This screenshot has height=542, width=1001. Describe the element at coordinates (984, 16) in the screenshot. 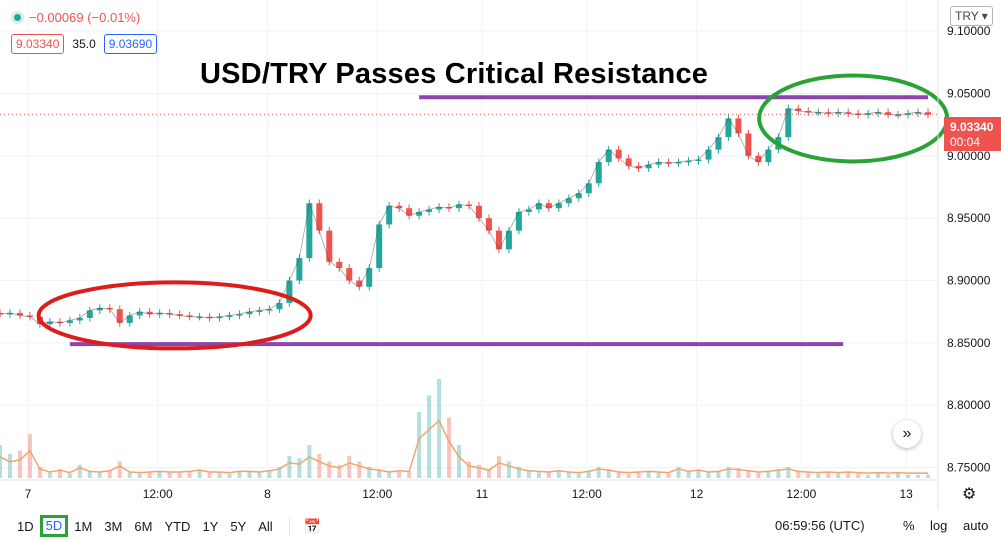

I see `chevron-down-icon: ▾` at that location.